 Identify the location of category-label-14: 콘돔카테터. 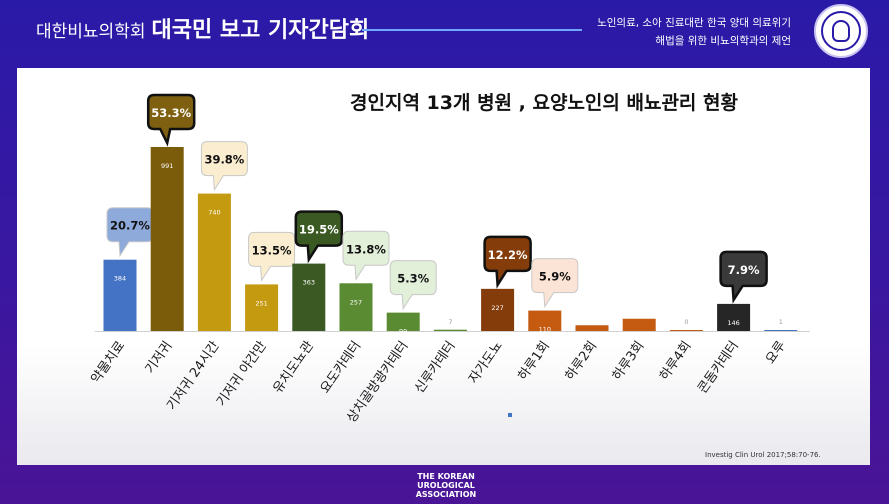
(718, 368).